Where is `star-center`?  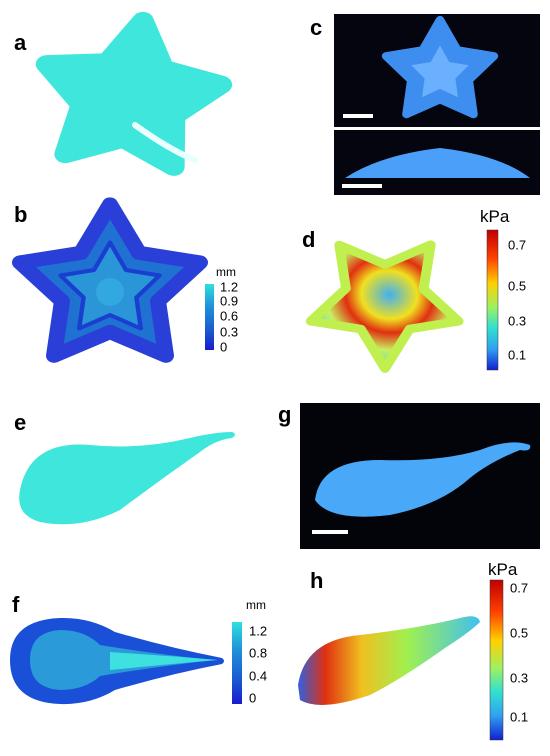
star-center is located at coordinates (110, 292).